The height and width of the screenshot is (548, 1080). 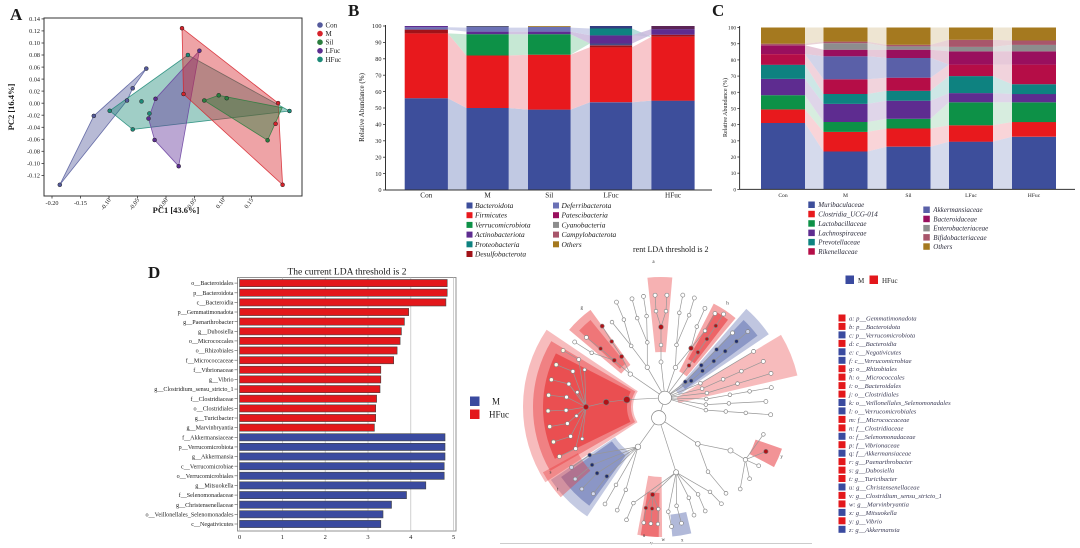 What do you see at coordinates (837, 252) in the screenshot?
I see `svg-text: Rikenellaceae` at bounding box center [837, 252].